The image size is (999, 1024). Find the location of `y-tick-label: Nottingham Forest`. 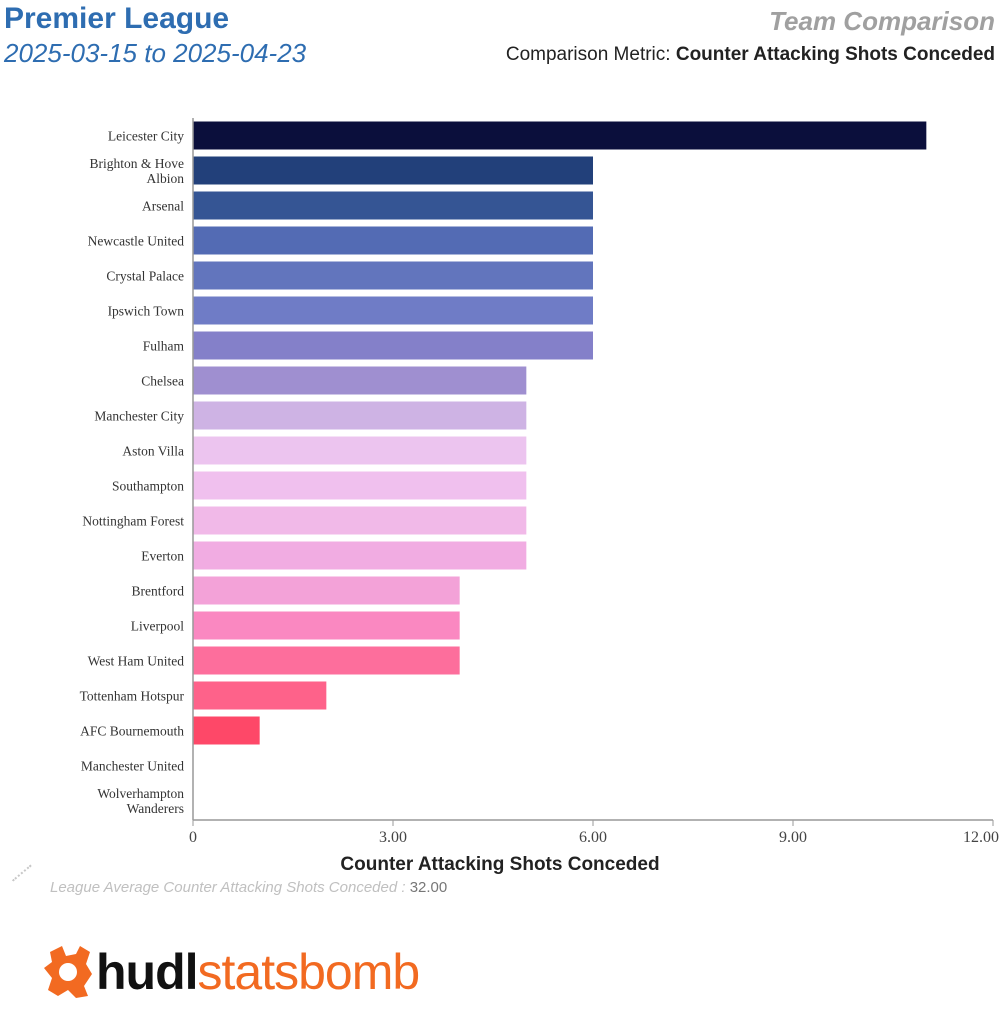

y-tick-label: Nottingham Forest is located at coordinates (133, 521).